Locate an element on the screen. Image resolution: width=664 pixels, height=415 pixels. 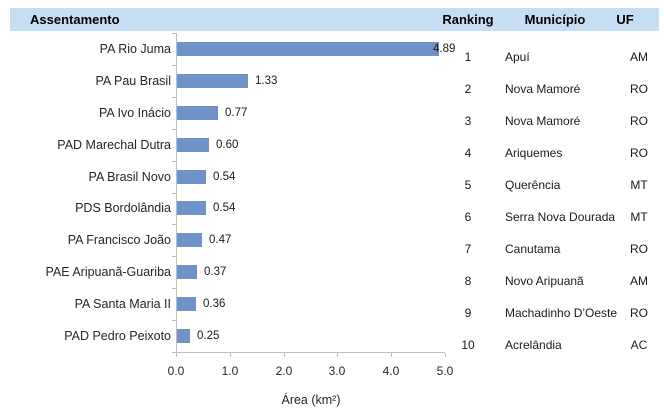
x-axis-tick-label: 5.0 is located at coordinates (445, 371).